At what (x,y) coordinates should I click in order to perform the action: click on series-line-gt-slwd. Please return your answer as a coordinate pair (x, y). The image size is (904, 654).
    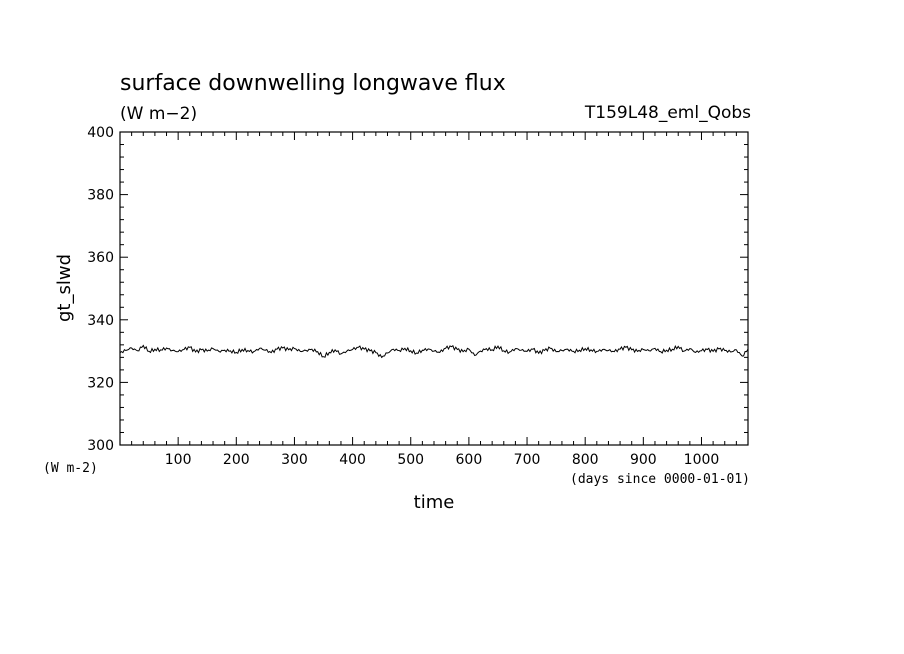
    Looking at the image, I should click on (434, 351).